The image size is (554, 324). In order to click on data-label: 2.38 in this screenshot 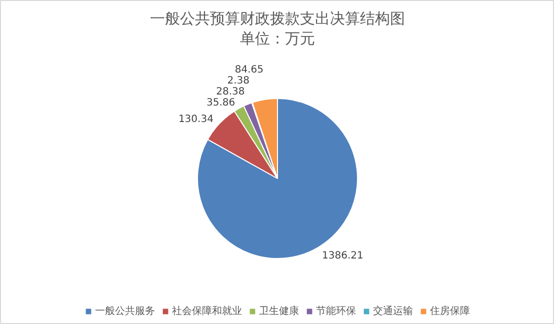, I will do `click(238, 80)`.